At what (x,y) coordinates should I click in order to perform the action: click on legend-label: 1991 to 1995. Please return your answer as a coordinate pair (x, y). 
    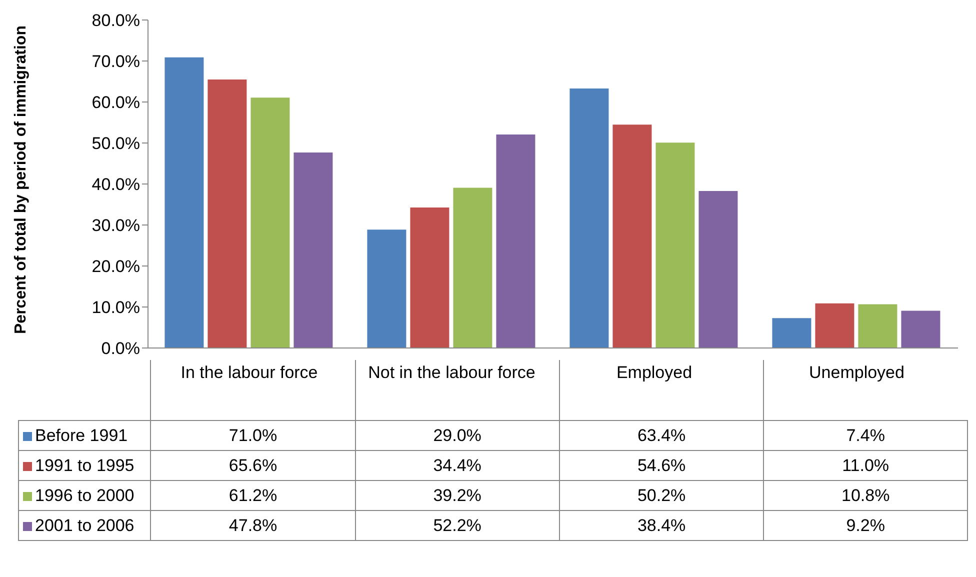
    Looking at the image, I should click on (84, 465).